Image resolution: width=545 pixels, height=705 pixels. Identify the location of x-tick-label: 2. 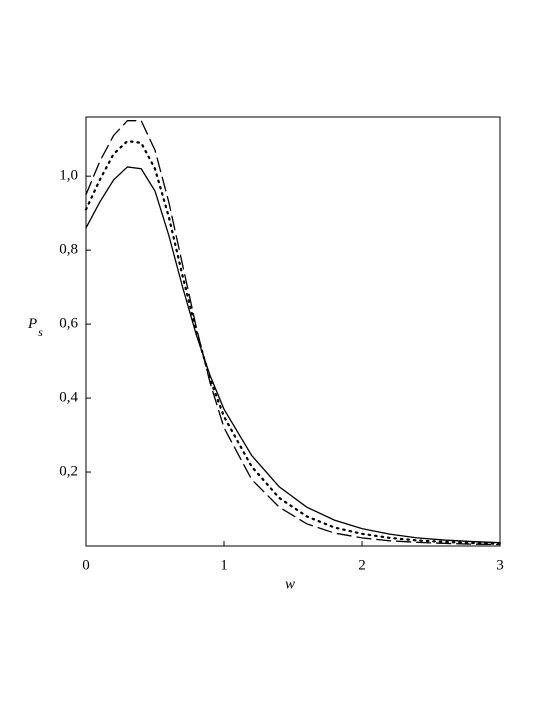
(362, 565).